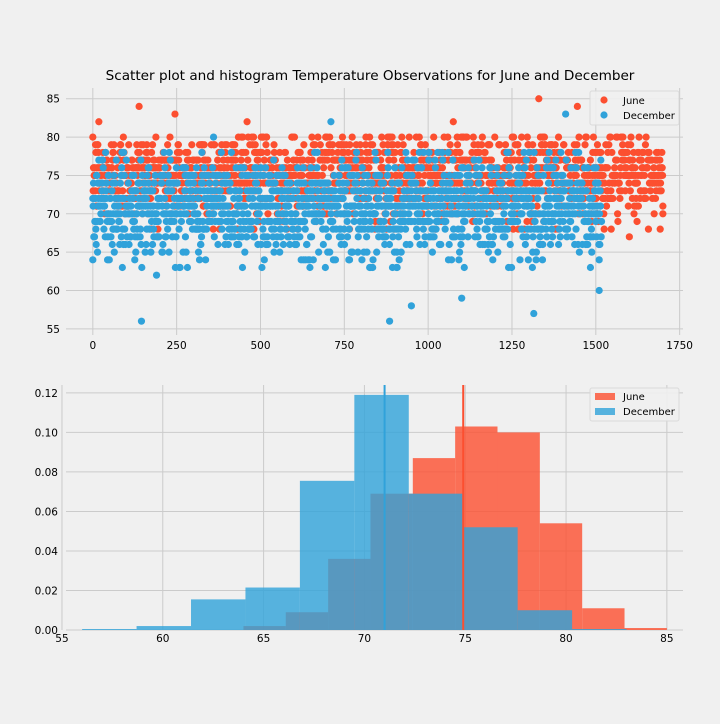 The width and height of the screenshot is (720, 724). What do you see at coordinates (465, 639) in the screenshot?
I see `histogram-x-tick-label: 75` at bounding box center [465, 639].